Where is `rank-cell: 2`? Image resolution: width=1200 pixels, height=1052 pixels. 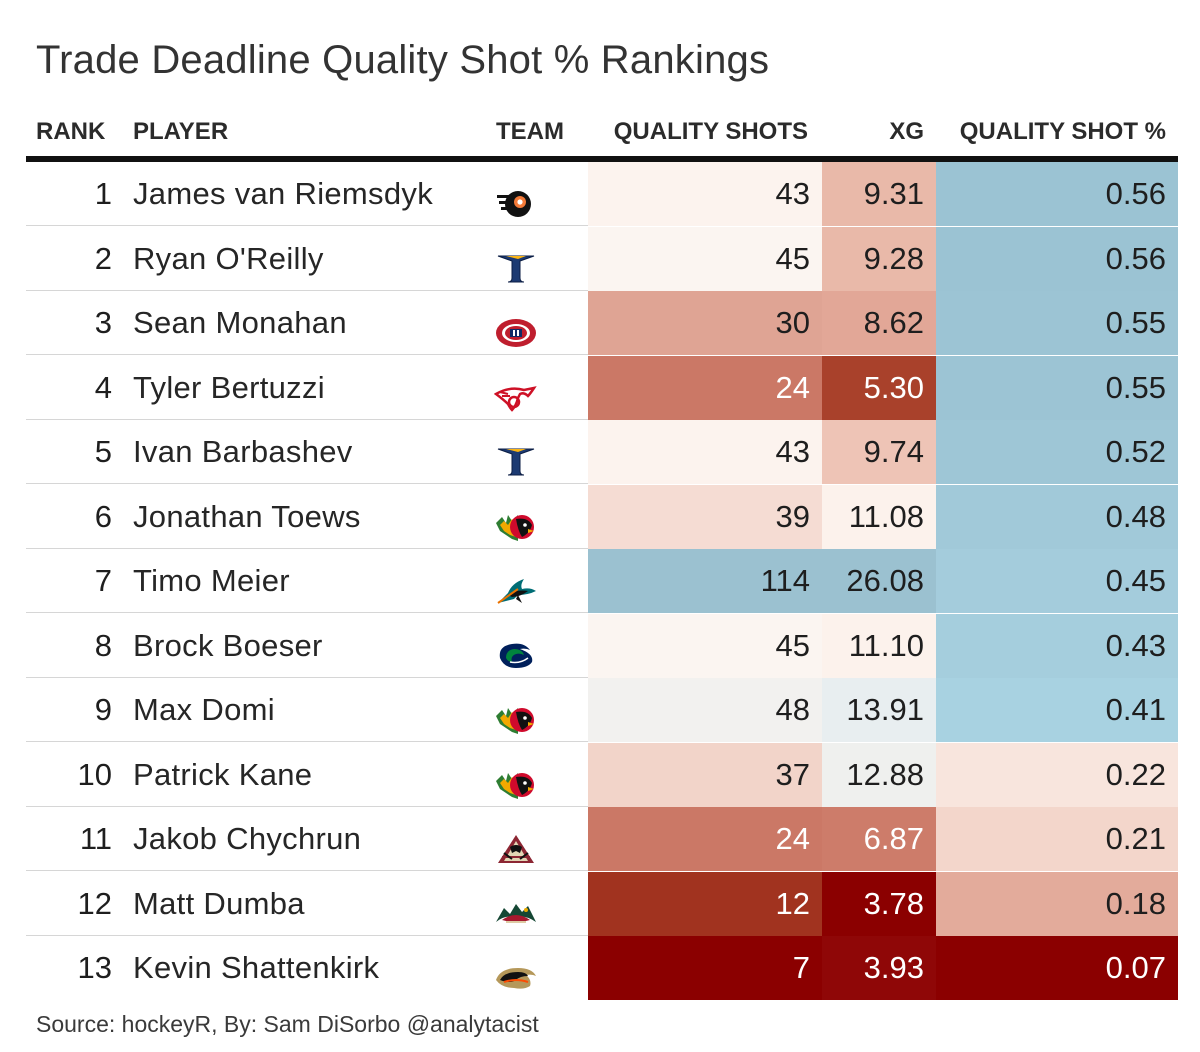
rank-cell: 2 is located at coordinates (103, 258).